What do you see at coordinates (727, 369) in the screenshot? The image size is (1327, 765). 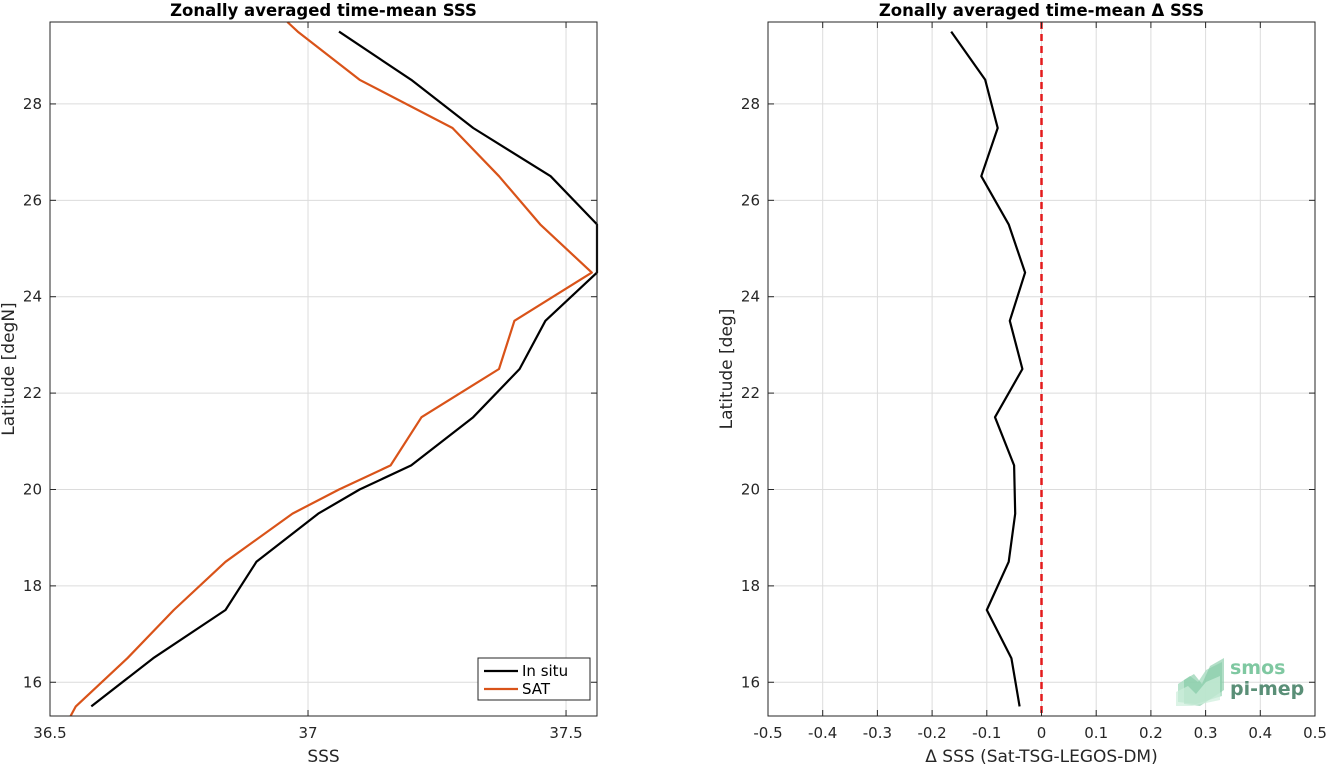 I see `y-axis-label: Latitude [deg]` at bounding box center [727, 369].